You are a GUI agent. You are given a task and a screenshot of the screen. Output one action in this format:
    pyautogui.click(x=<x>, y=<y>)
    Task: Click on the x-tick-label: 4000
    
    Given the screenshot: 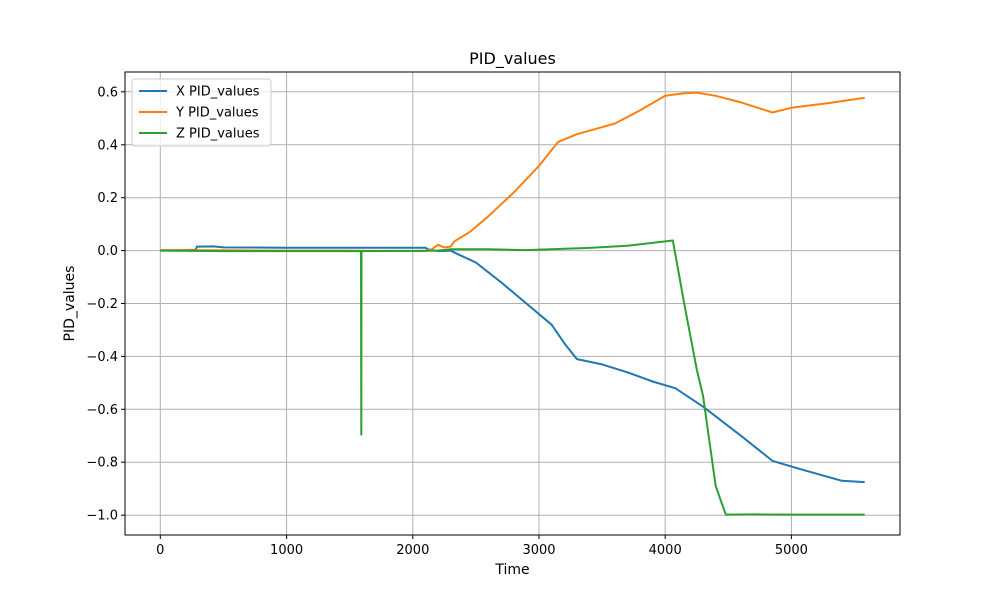 What is the action you would take?
    pyautogui.click(x=665, y=550)
    